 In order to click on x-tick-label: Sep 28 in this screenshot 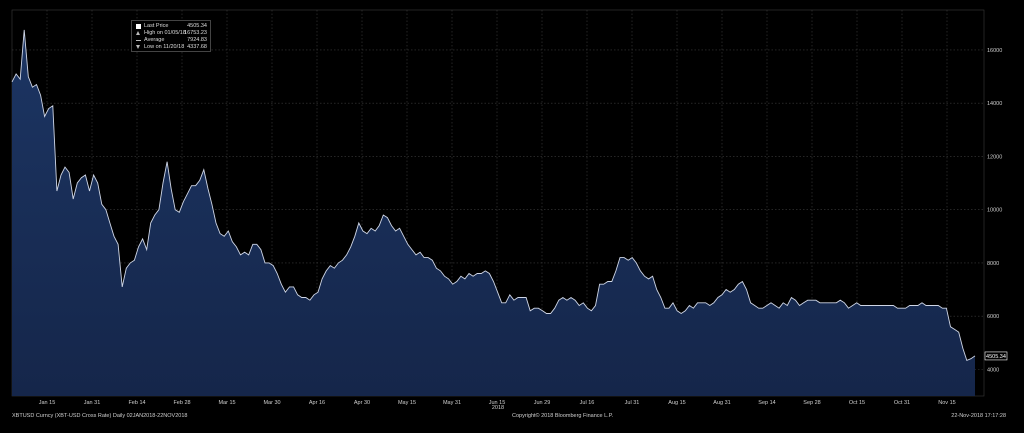, I will do `click(811, 403)`.